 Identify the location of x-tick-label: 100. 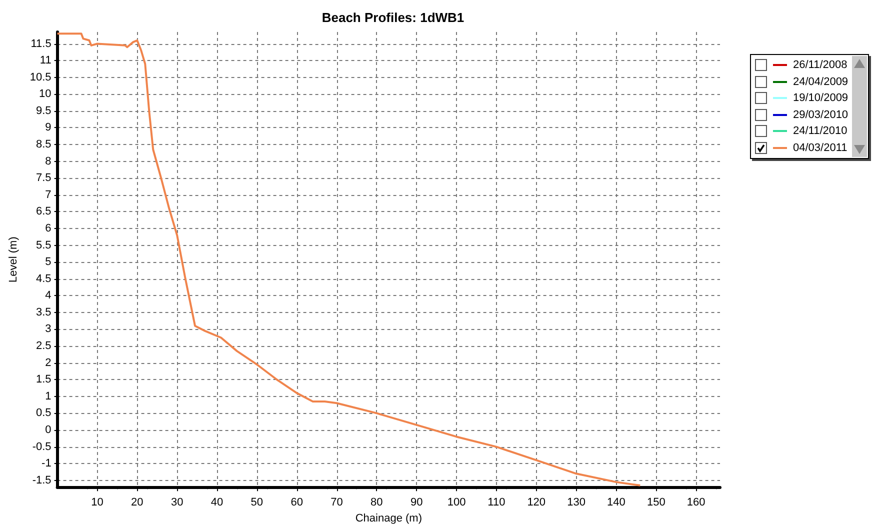
(456, 502).